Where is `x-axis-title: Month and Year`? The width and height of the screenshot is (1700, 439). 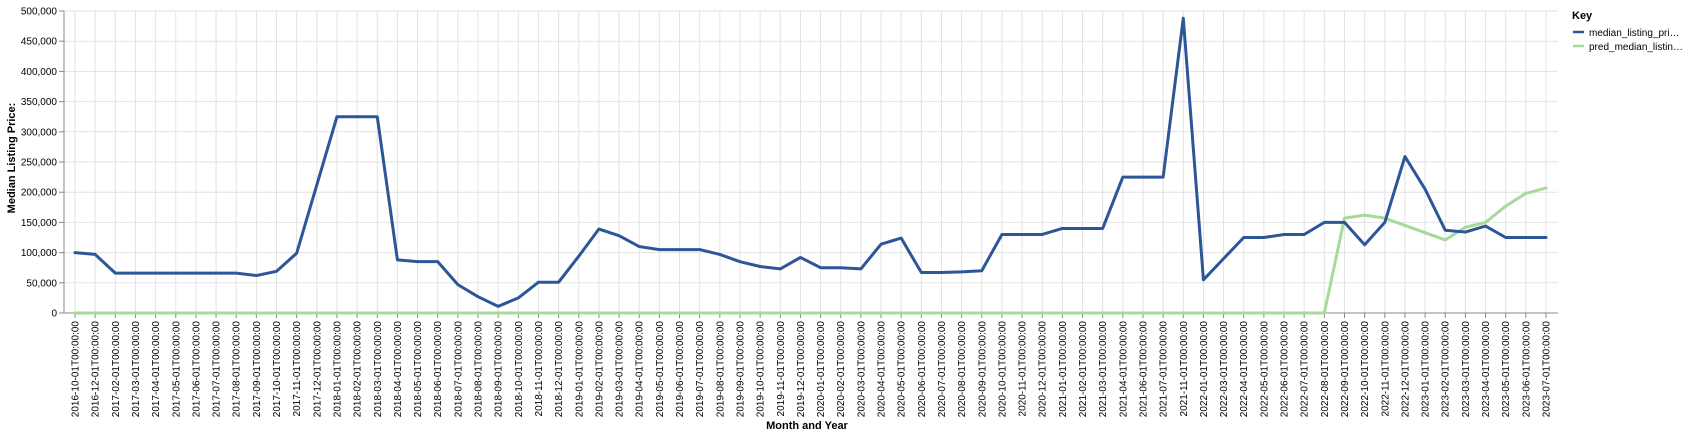 x-axis-title: Month and Year is located at coordinates (807, 426).